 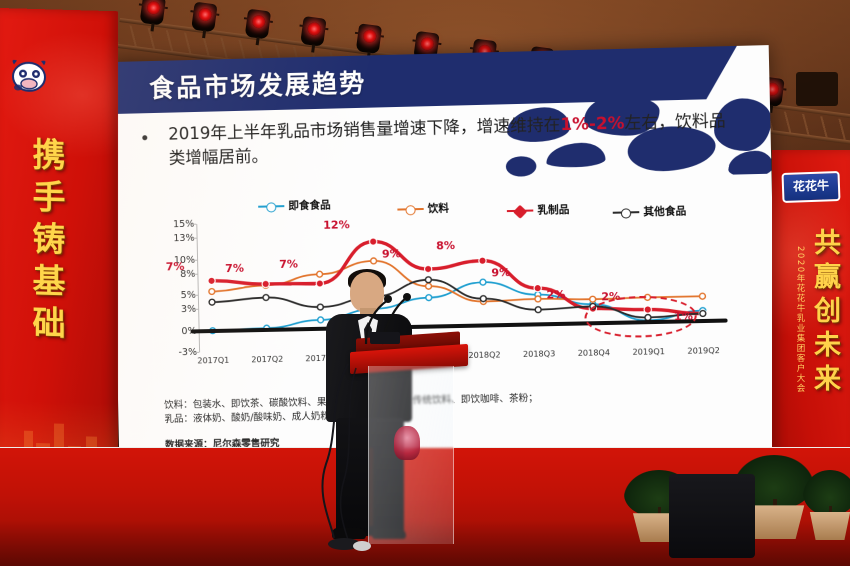 I want to click on legend-item-0: 即食食品, so click(x=294, y=205).